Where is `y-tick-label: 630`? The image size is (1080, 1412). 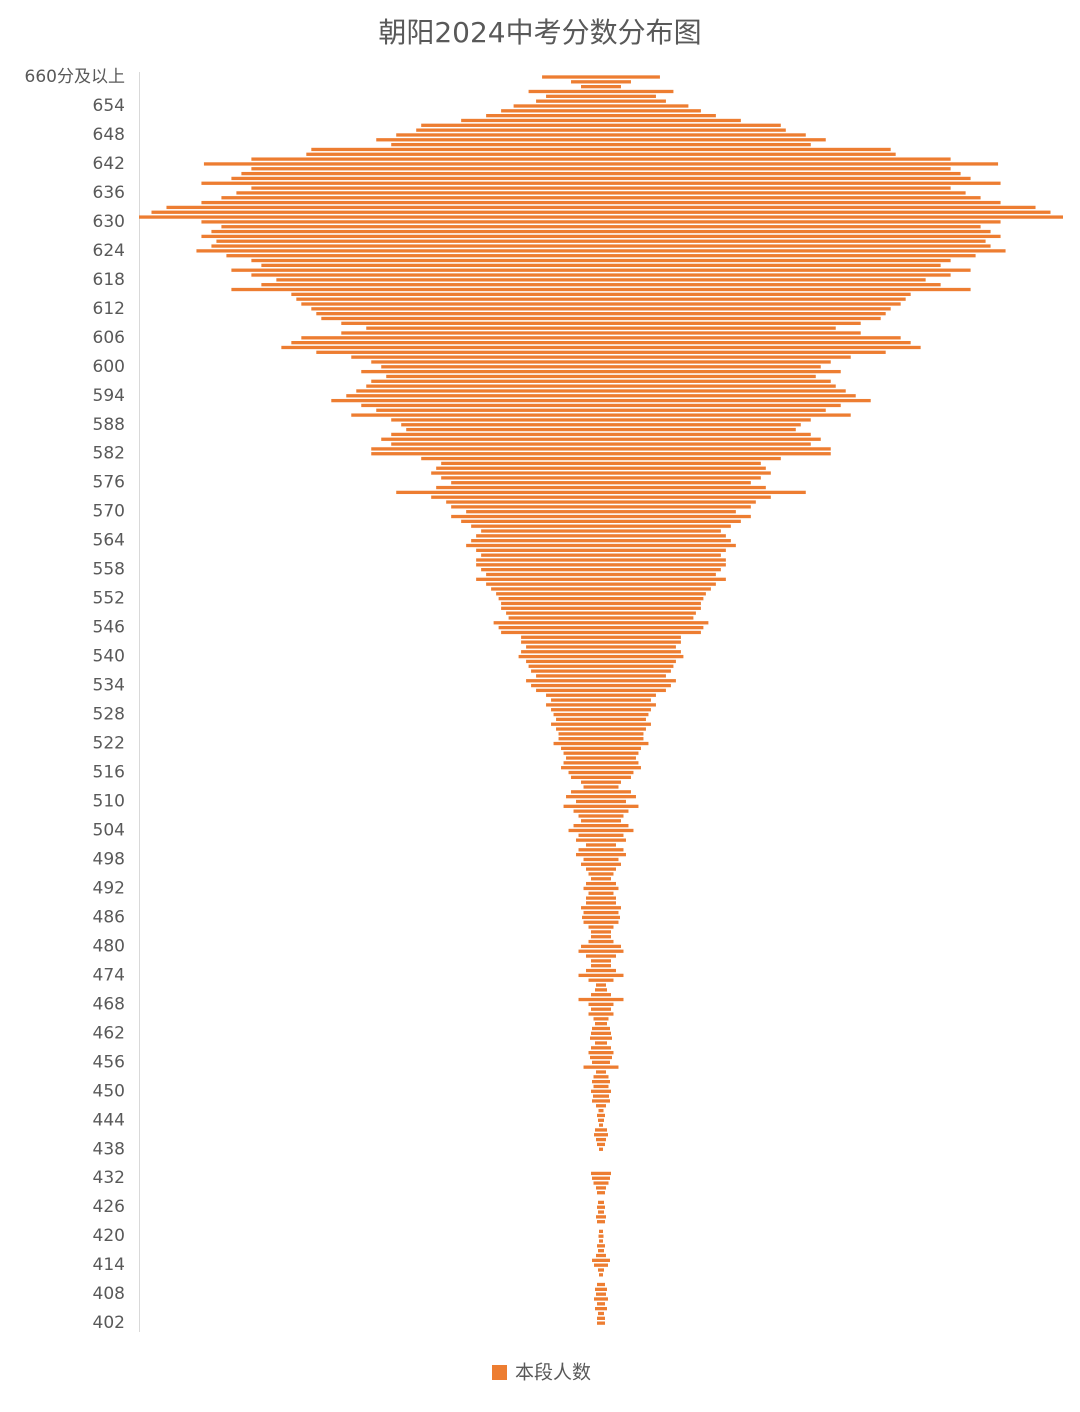
y-tick-label: 630 is located at coordinates (109, 222).